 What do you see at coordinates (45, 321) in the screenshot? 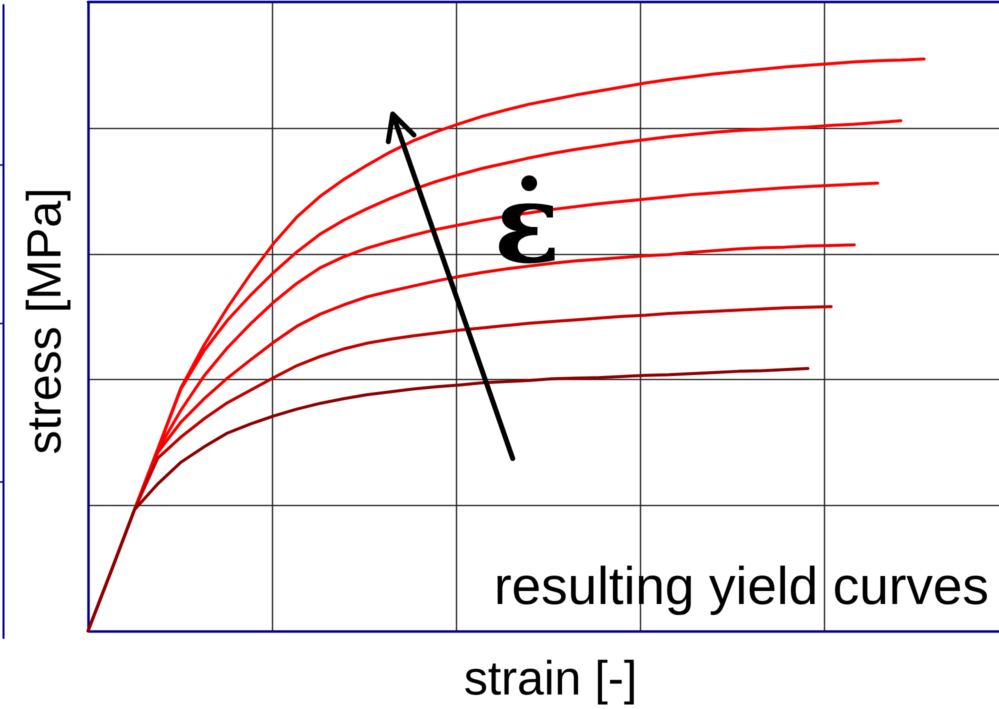
I see `y-axis-title: stress [MPa]` at bounding box center [45, 321].